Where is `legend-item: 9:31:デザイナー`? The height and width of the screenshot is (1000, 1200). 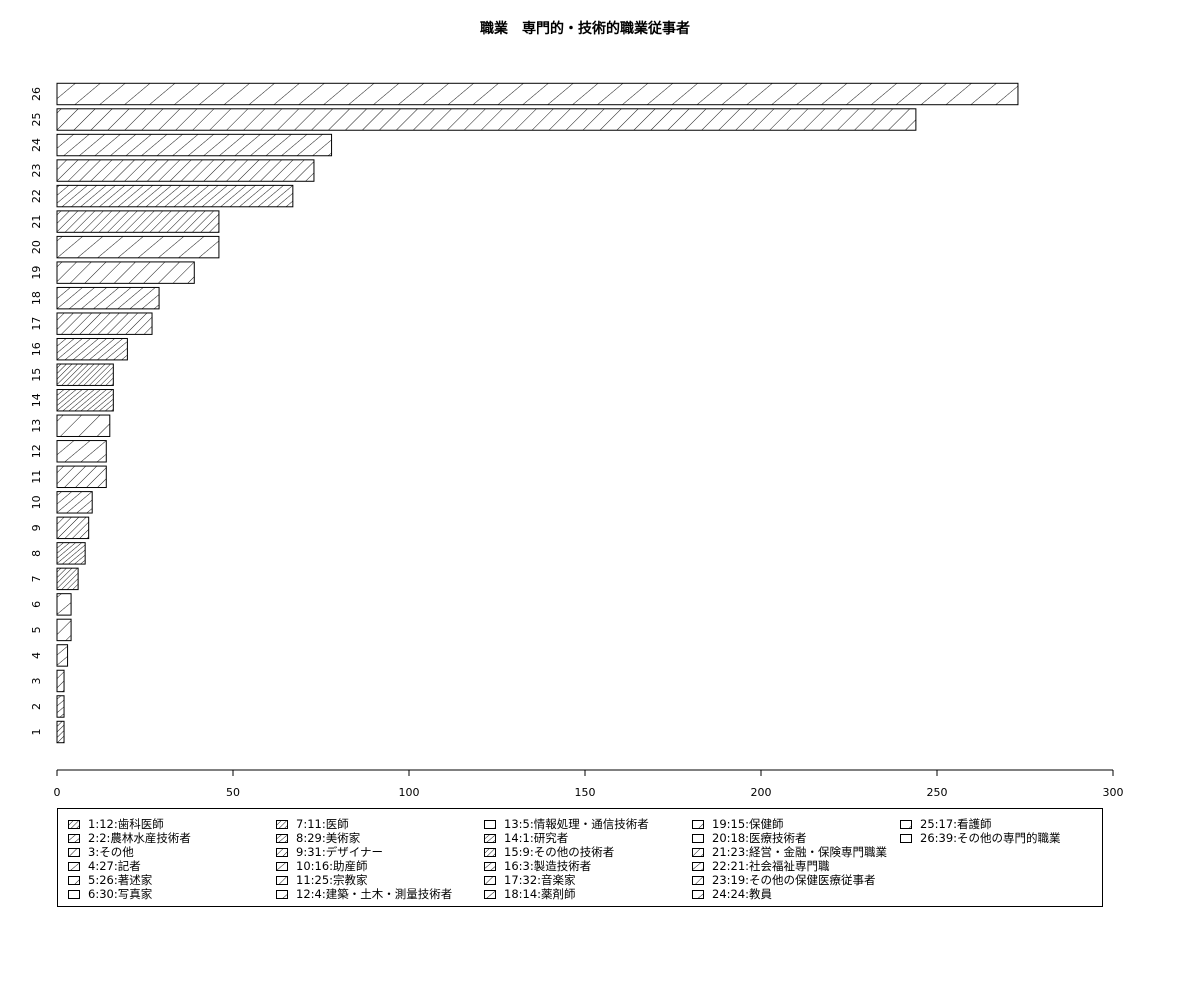 legend-item: 9:31:デザイナー is located at coordinates (329, 852).